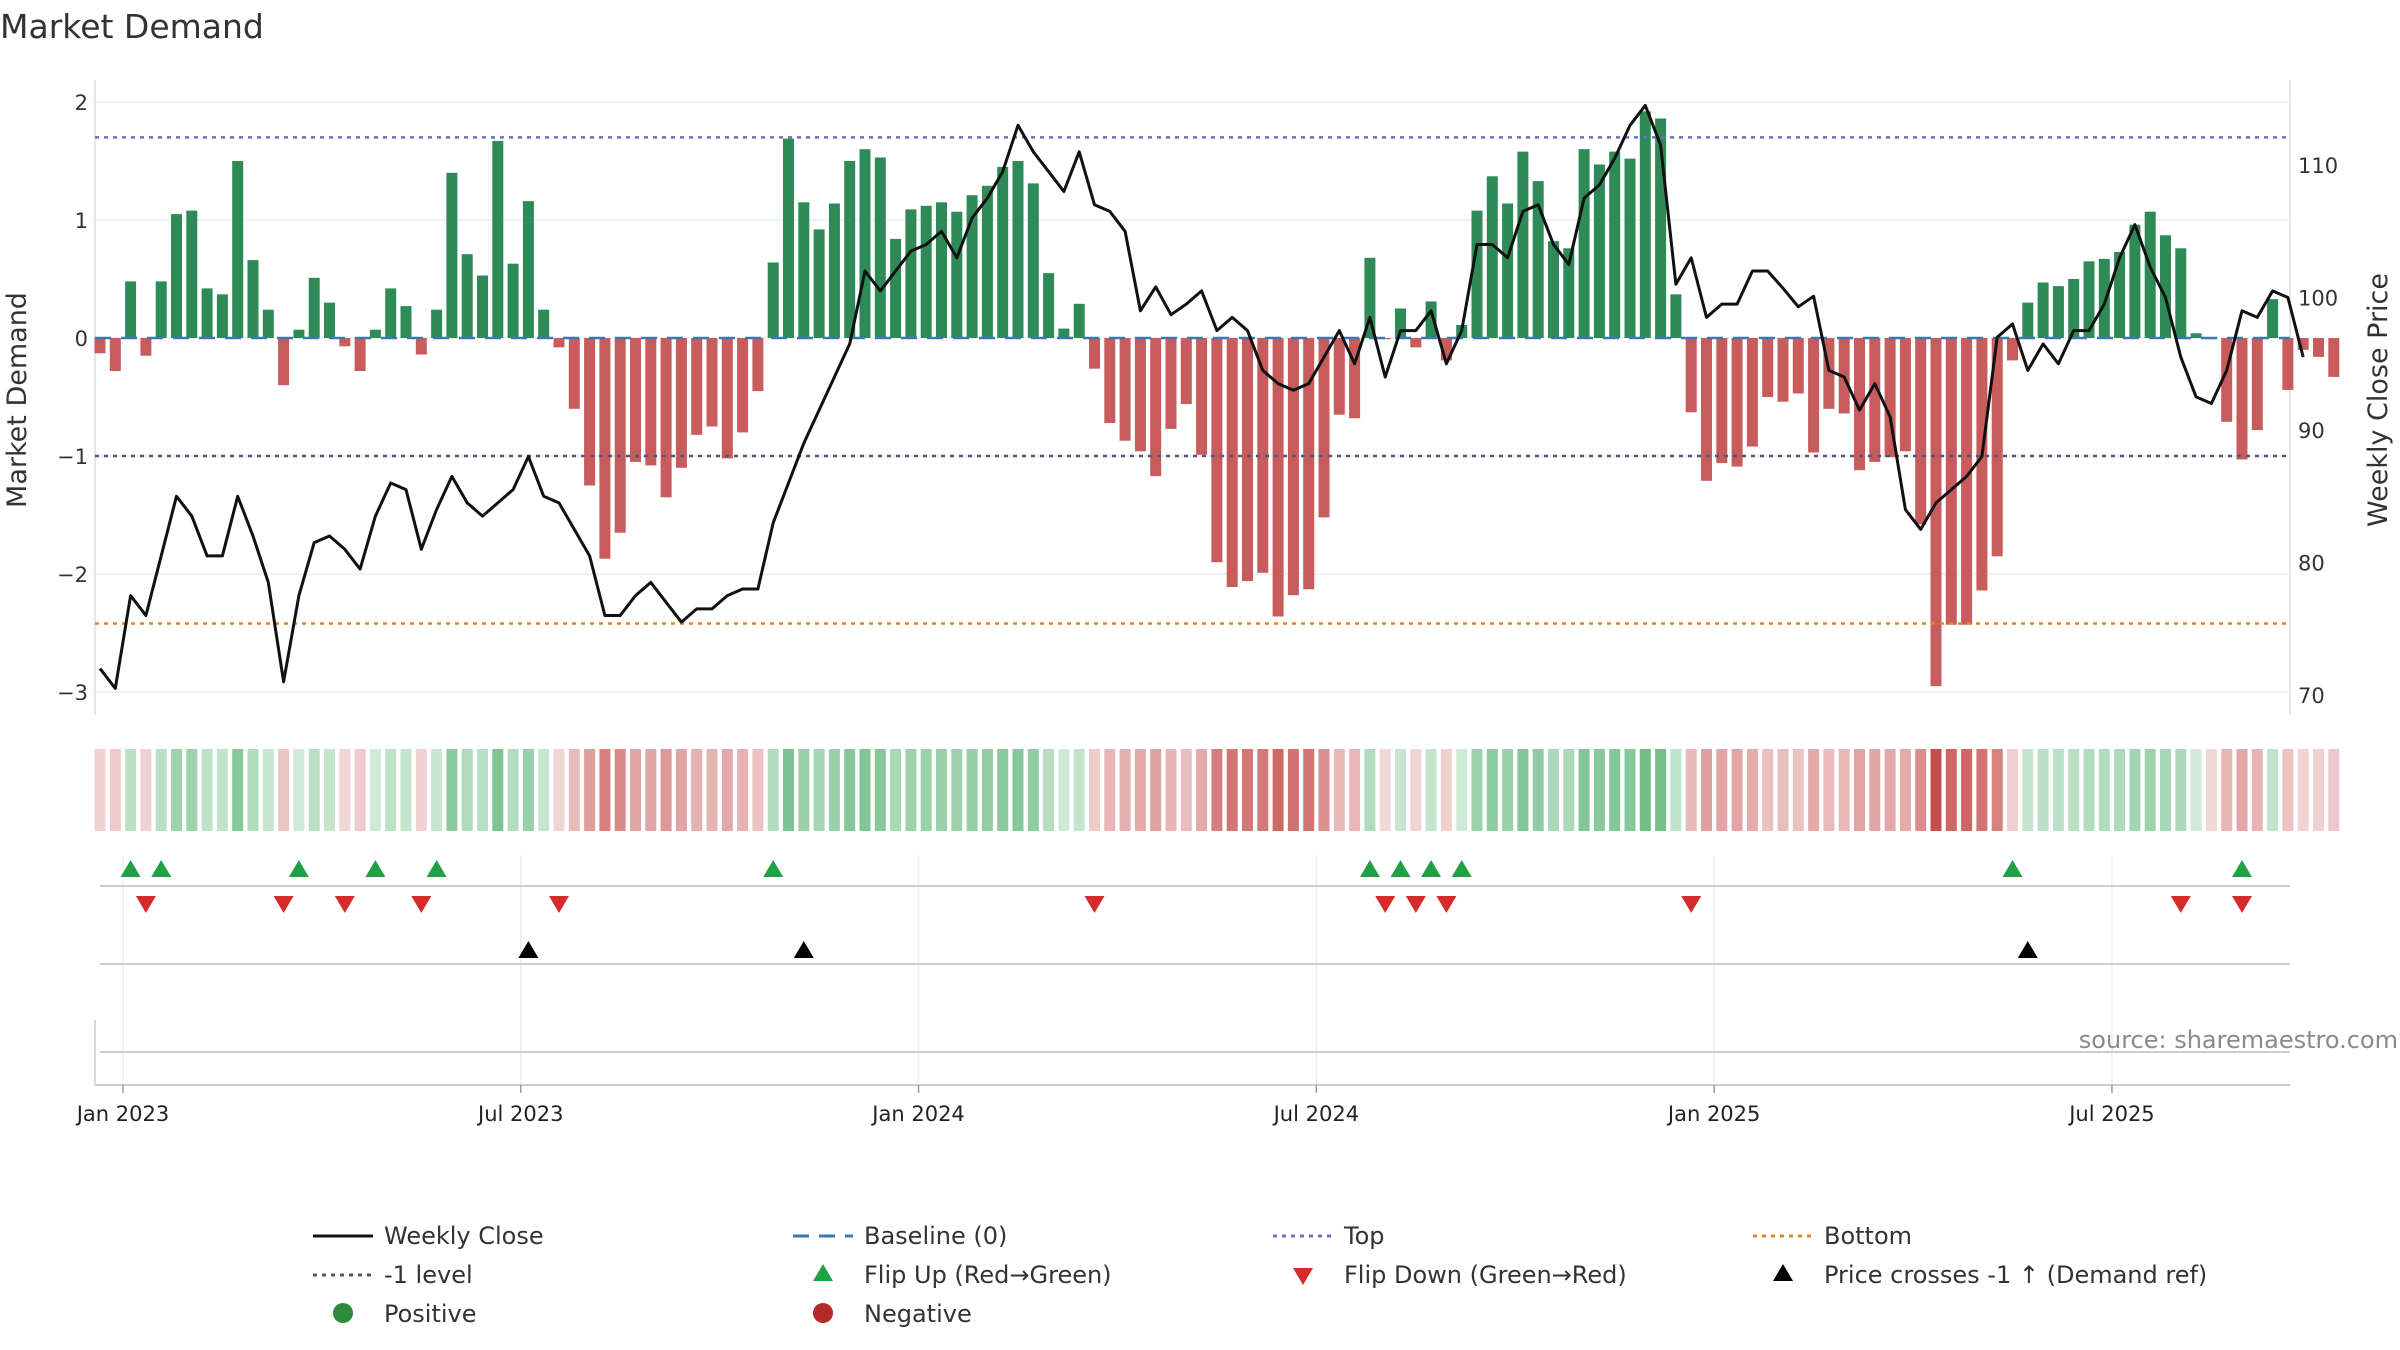 This screenshot has width=2400, height=1350. What do you see at coordinates (17, 400) in the screenshot?
I see `left-y-axis-label: Market Demand` at bounding box center [17, 400].